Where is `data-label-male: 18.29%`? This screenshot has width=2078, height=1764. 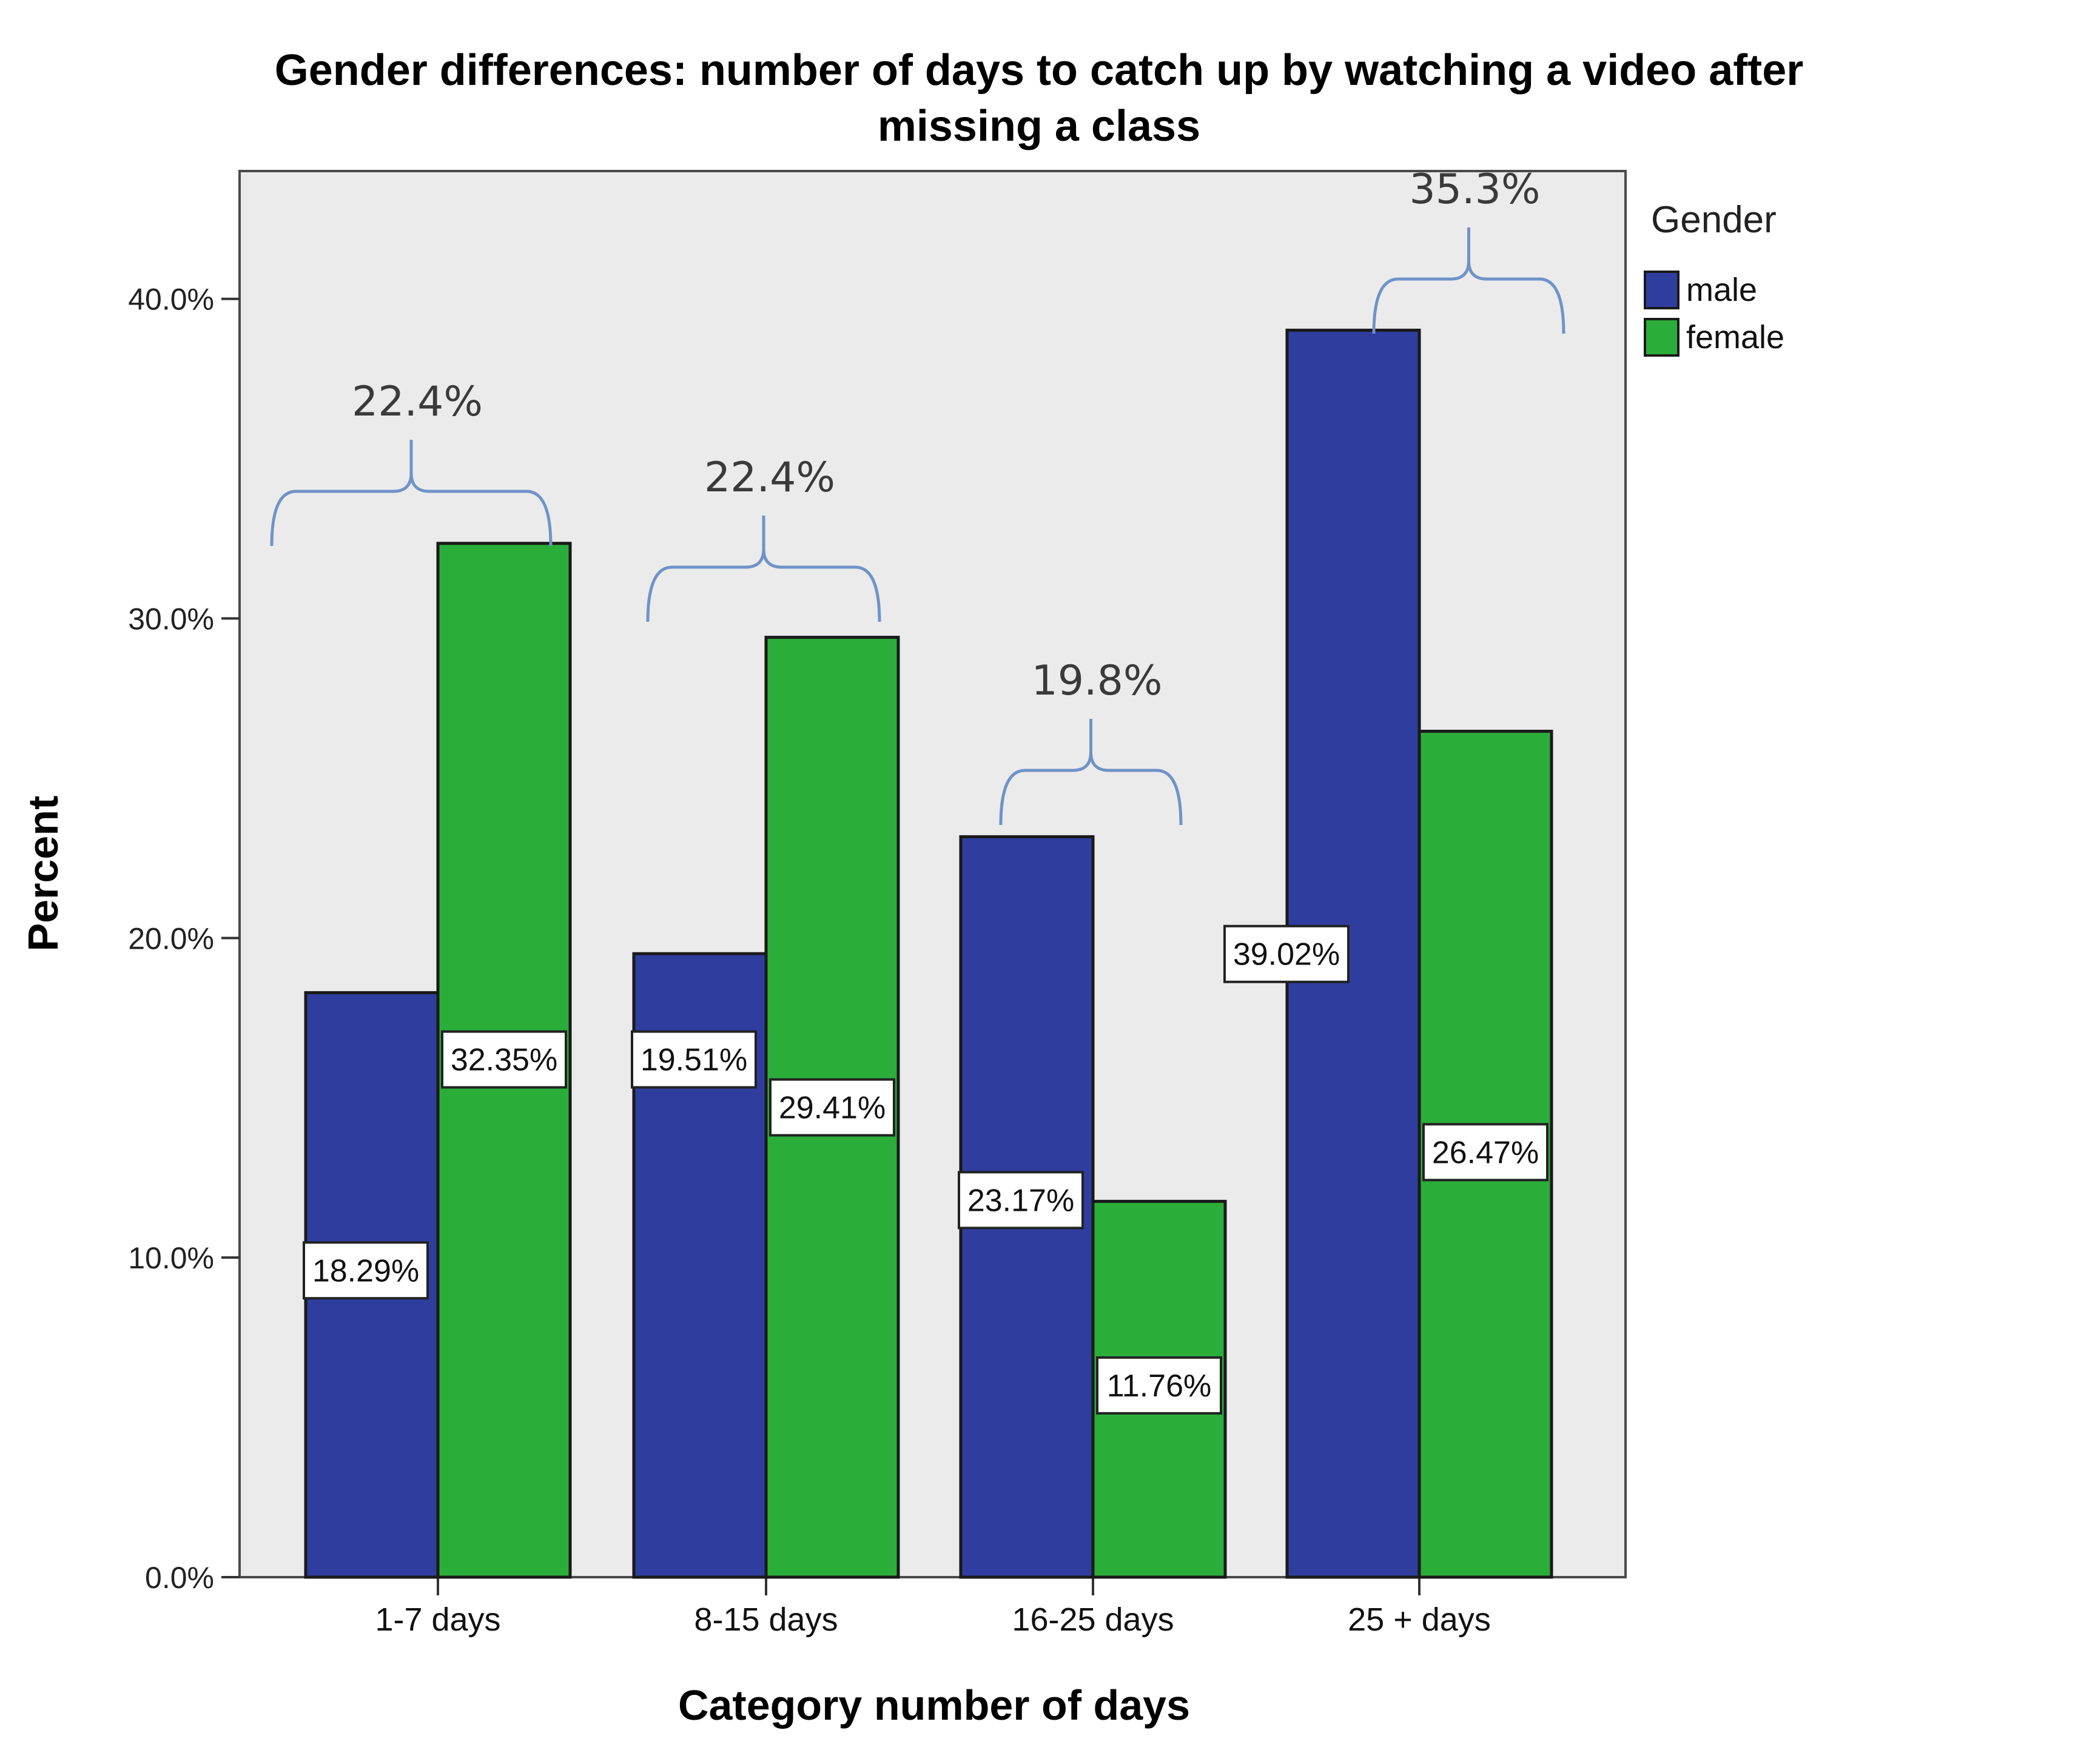 data-label-male: 18.29% is located at coordinates (365, 1270).